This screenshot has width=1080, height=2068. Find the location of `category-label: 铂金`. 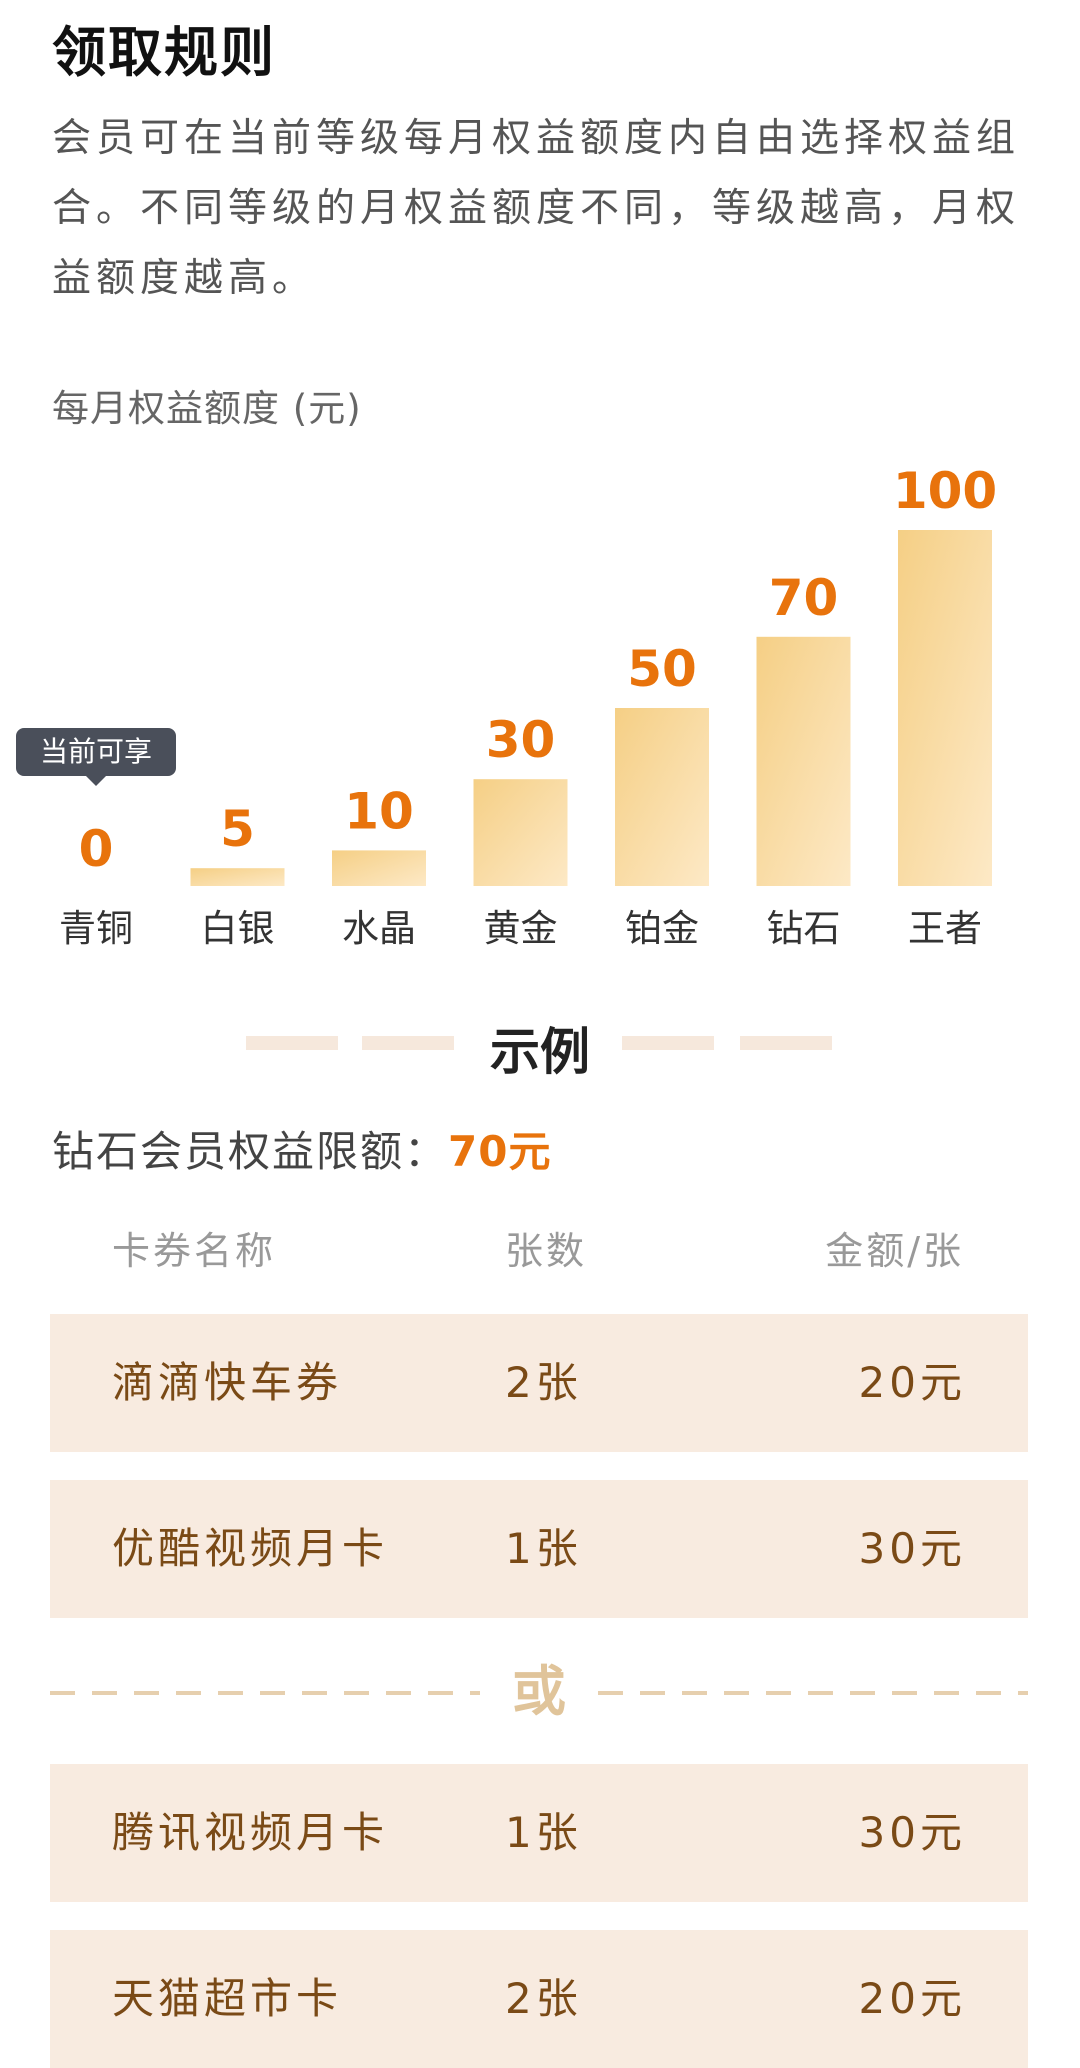

category-label: 铂金 is located at coordinates (662, 928).